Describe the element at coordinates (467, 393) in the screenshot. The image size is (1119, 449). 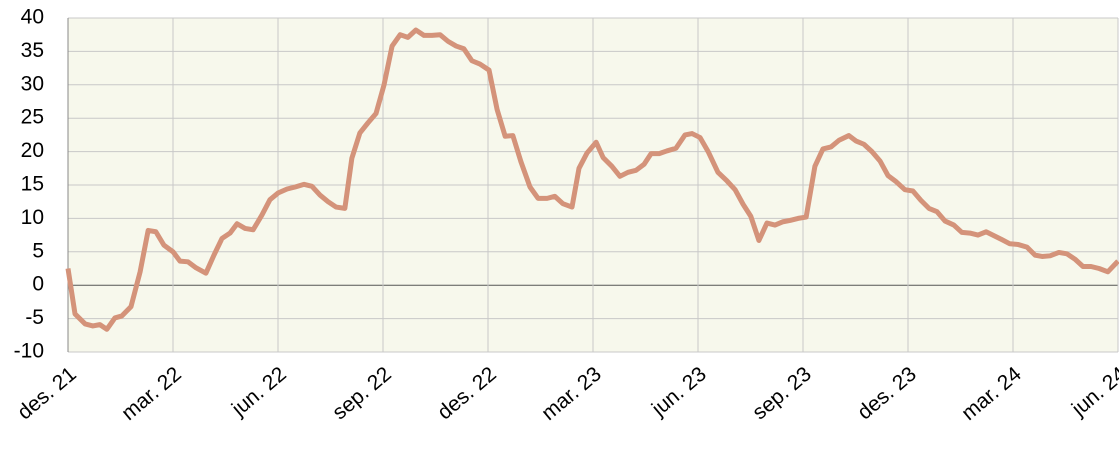
I see `x-tick-label: des. 22` at that location.